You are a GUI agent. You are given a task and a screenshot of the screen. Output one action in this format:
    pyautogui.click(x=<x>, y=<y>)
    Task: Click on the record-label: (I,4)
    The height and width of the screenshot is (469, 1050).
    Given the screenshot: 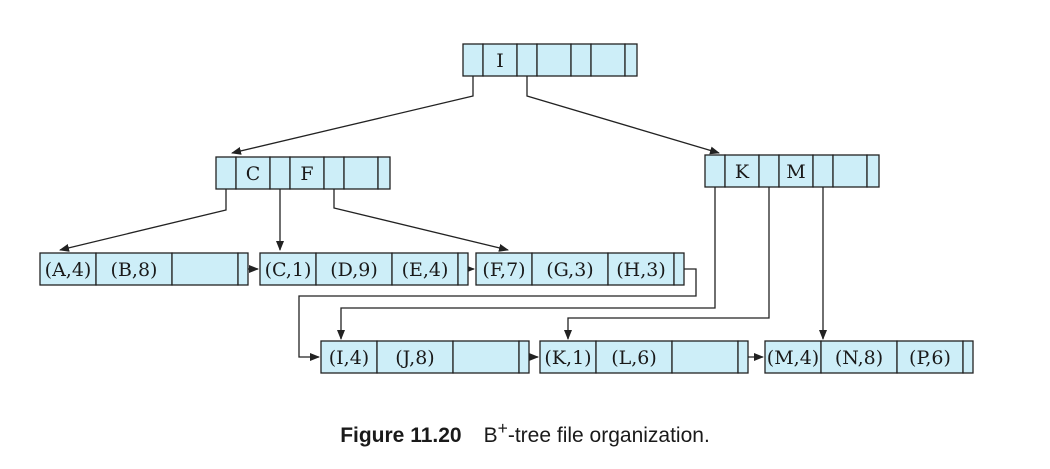 What is the action you would take?
    pyautogui.click(x=349, y=358)
    